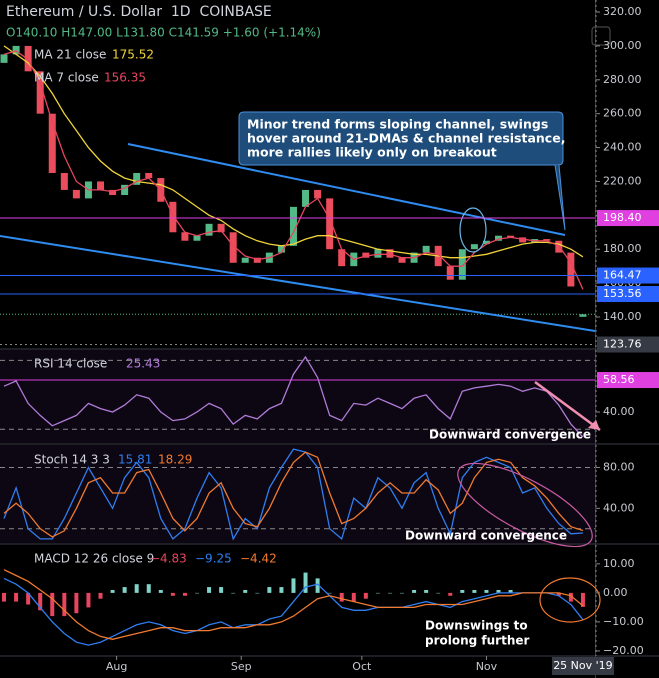  Describe the element at coordinates (623, 621) in the screenshot. I see `y-tick-label: −10.00` at that location.